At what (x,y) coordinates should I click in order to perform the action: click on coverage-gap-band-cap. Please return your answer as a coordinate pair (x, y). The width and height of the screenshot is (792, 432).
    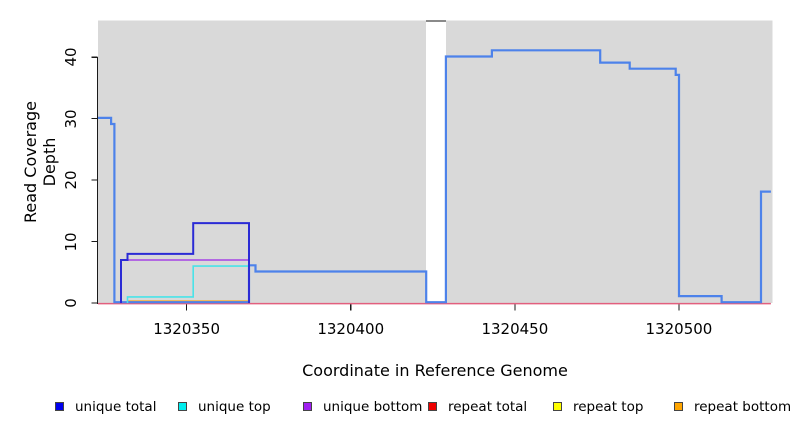
    Looking at the image, I should click on (436, 21).